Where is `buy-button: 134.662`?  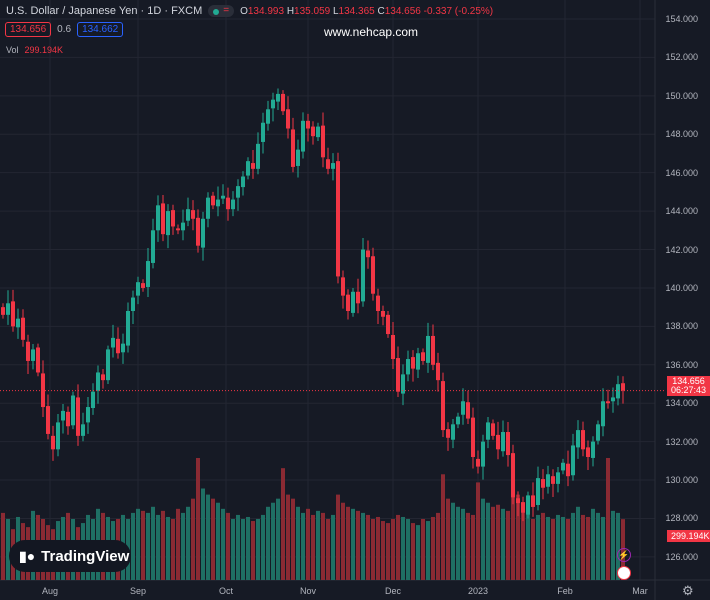 buy-button: 134.662 is located at coordinates (100, 29).